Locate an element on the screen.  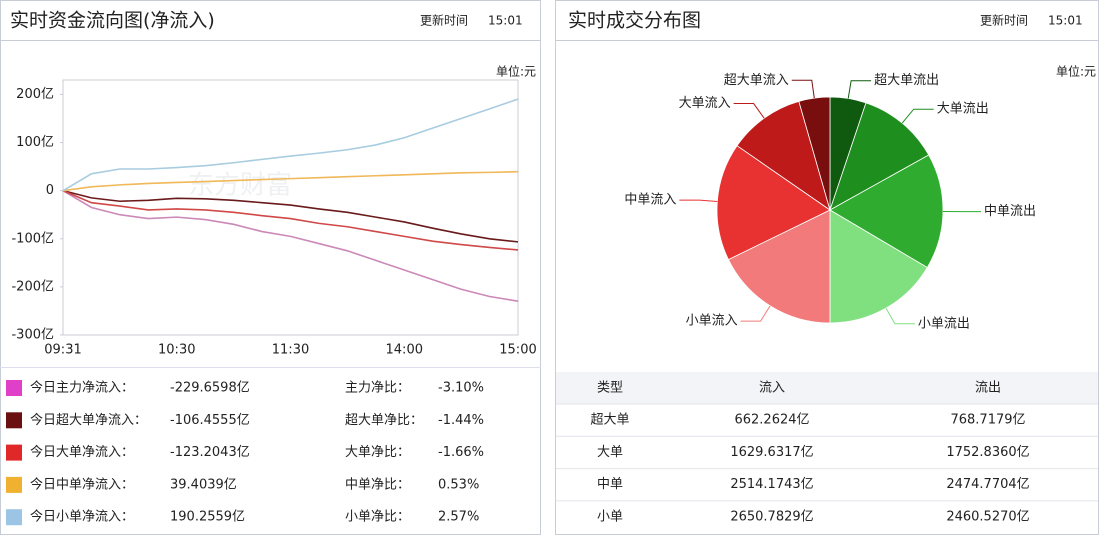
legend-label: 今日超大单净流入： is located at coordinates (88, 420).